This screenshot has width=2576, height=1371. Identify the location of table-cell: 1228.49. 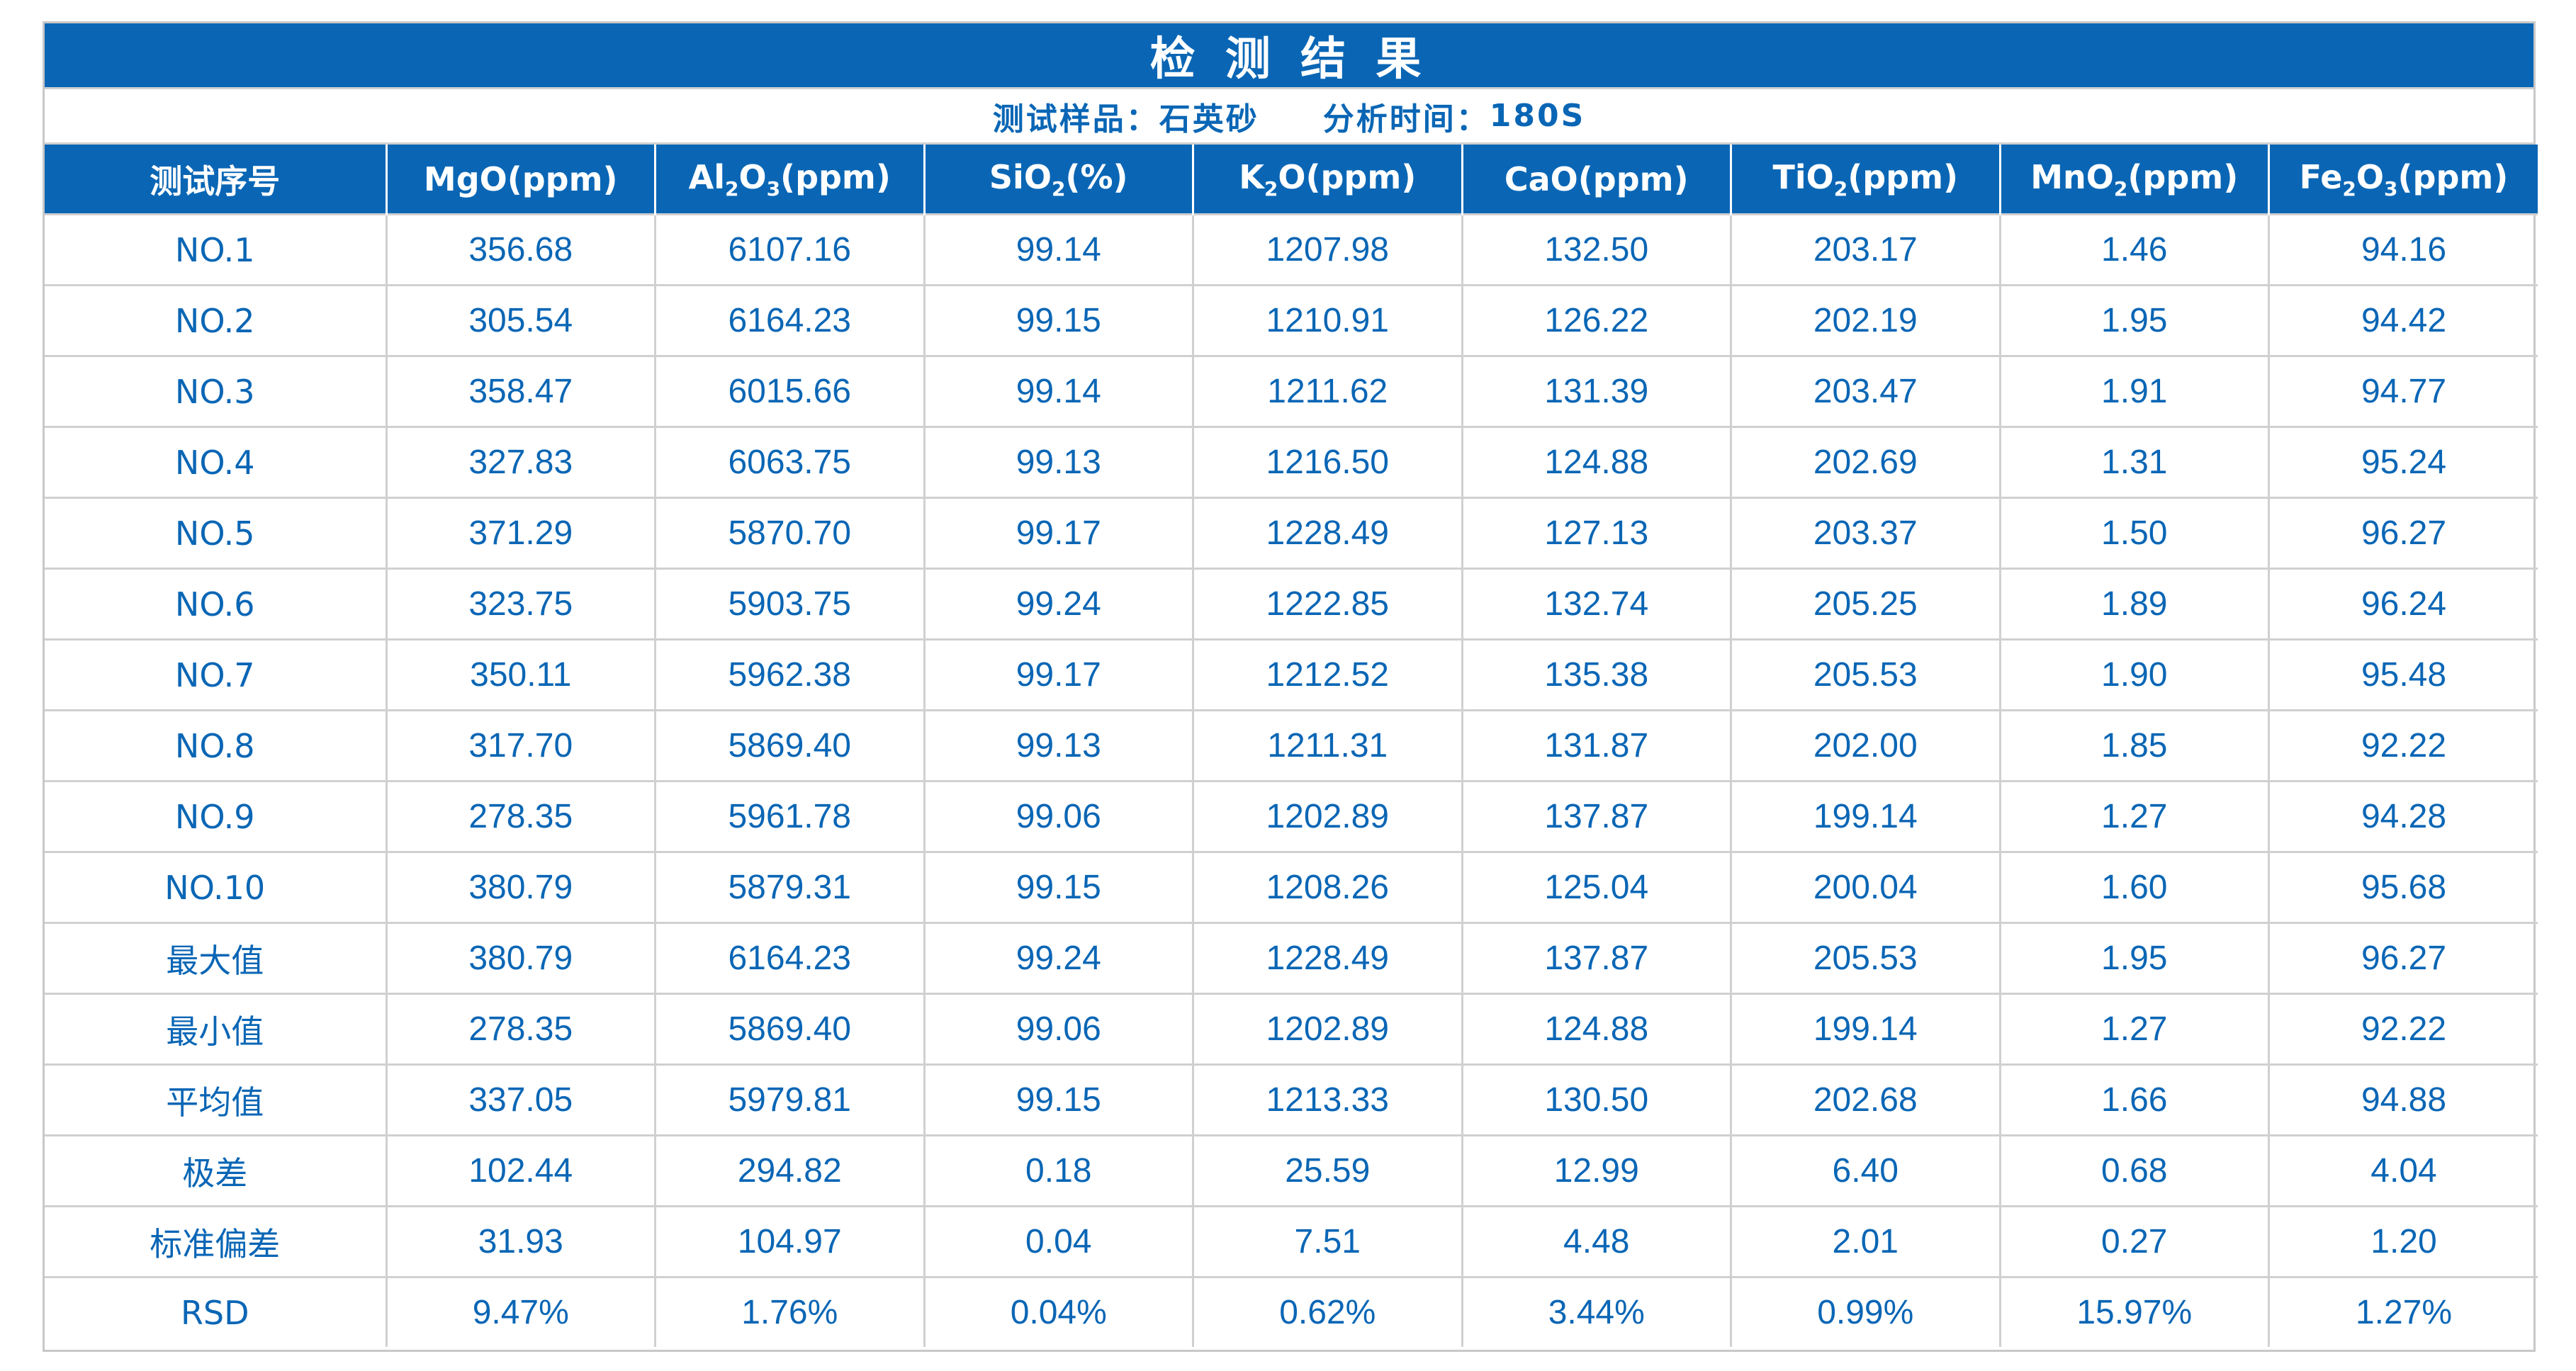
(1327, 958).